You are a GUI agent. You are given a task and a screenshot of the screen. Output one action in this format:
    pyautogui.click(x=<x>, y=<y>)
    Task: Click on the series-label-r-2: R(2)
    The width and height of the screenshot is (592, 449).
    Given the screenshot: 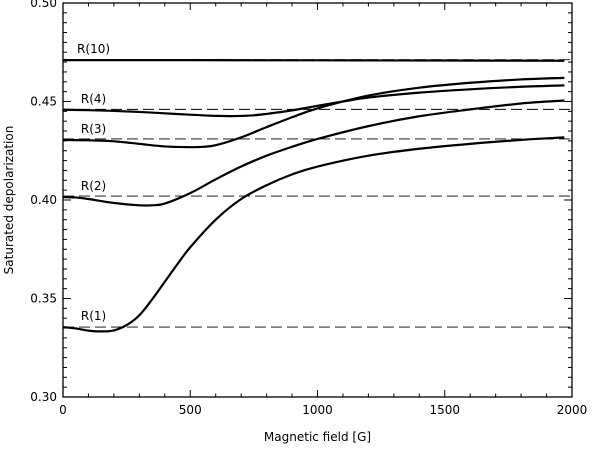 What is the action you would take?
    pyautogui.click(x=93, y=186)
    